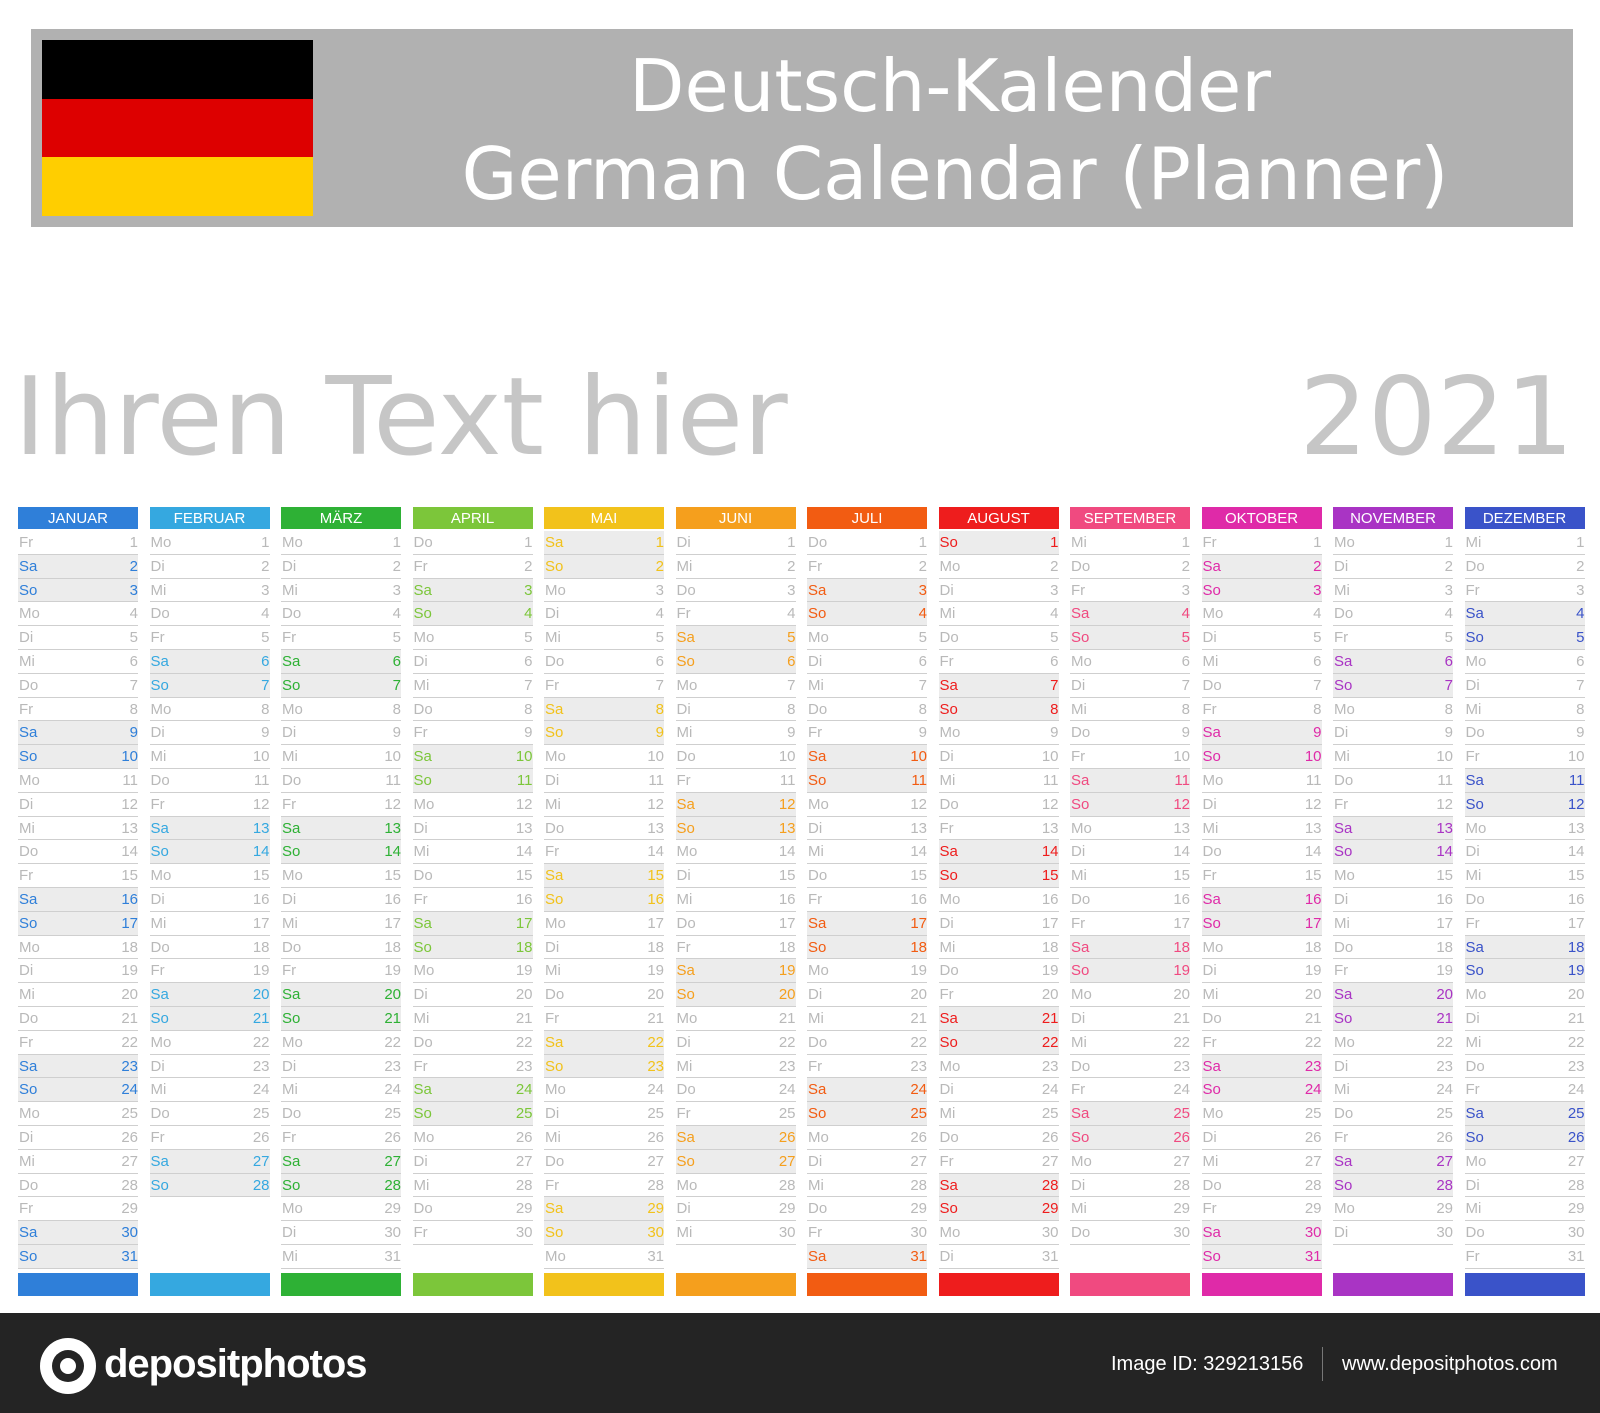  Describe the element at coordinates (341, 1209) in the screenshot. I see `day-row: Mo 29` at that location.